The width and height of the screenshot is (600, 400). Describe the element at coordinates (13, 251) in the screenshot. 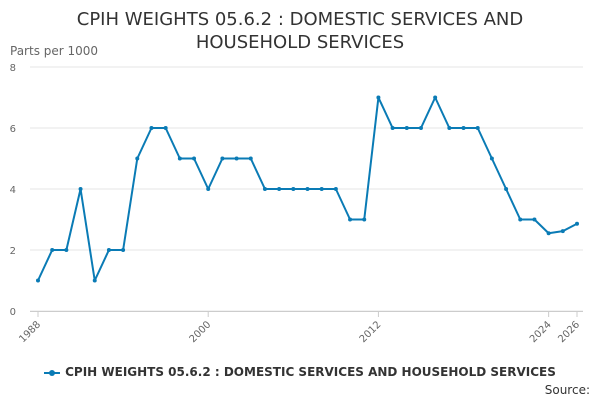

I see `y-tick-label: 2` at that location.